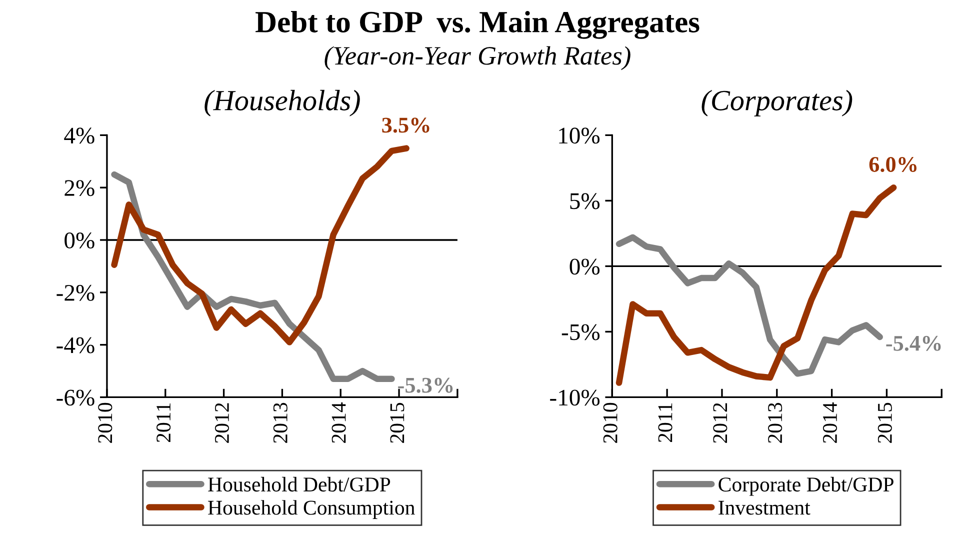  Describe the element at coordinates (425, 385) in the screenshot. I see `data-label: -5.3%` at that location.